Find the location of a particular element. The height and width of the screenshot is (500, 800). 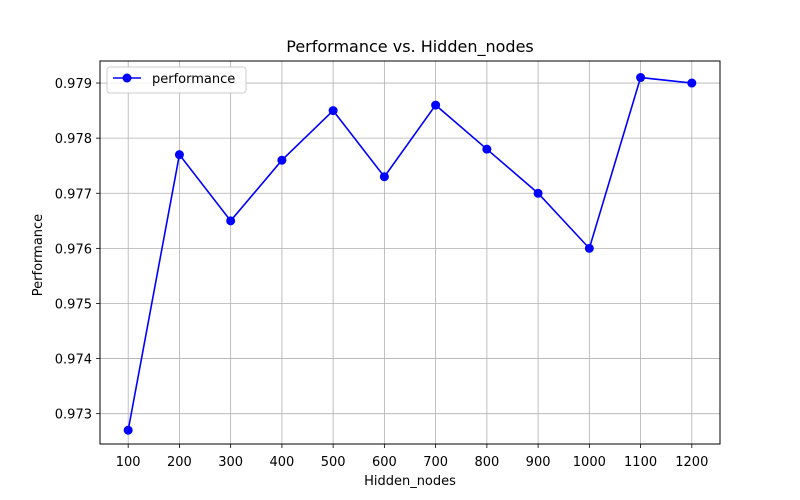

x-tick-label: 800 is located at coordinates (486, 462).